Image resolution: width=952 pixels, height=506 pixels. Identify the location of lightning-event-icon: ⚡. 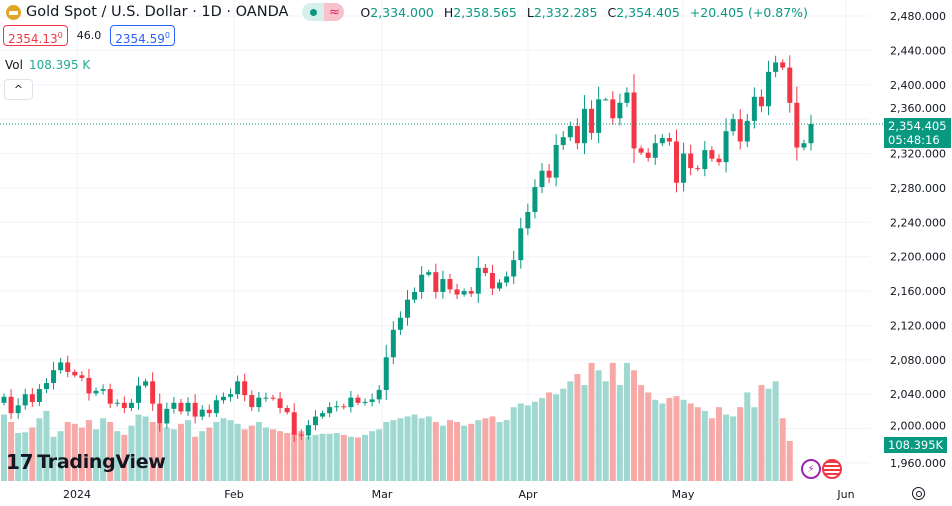
(811, 469).